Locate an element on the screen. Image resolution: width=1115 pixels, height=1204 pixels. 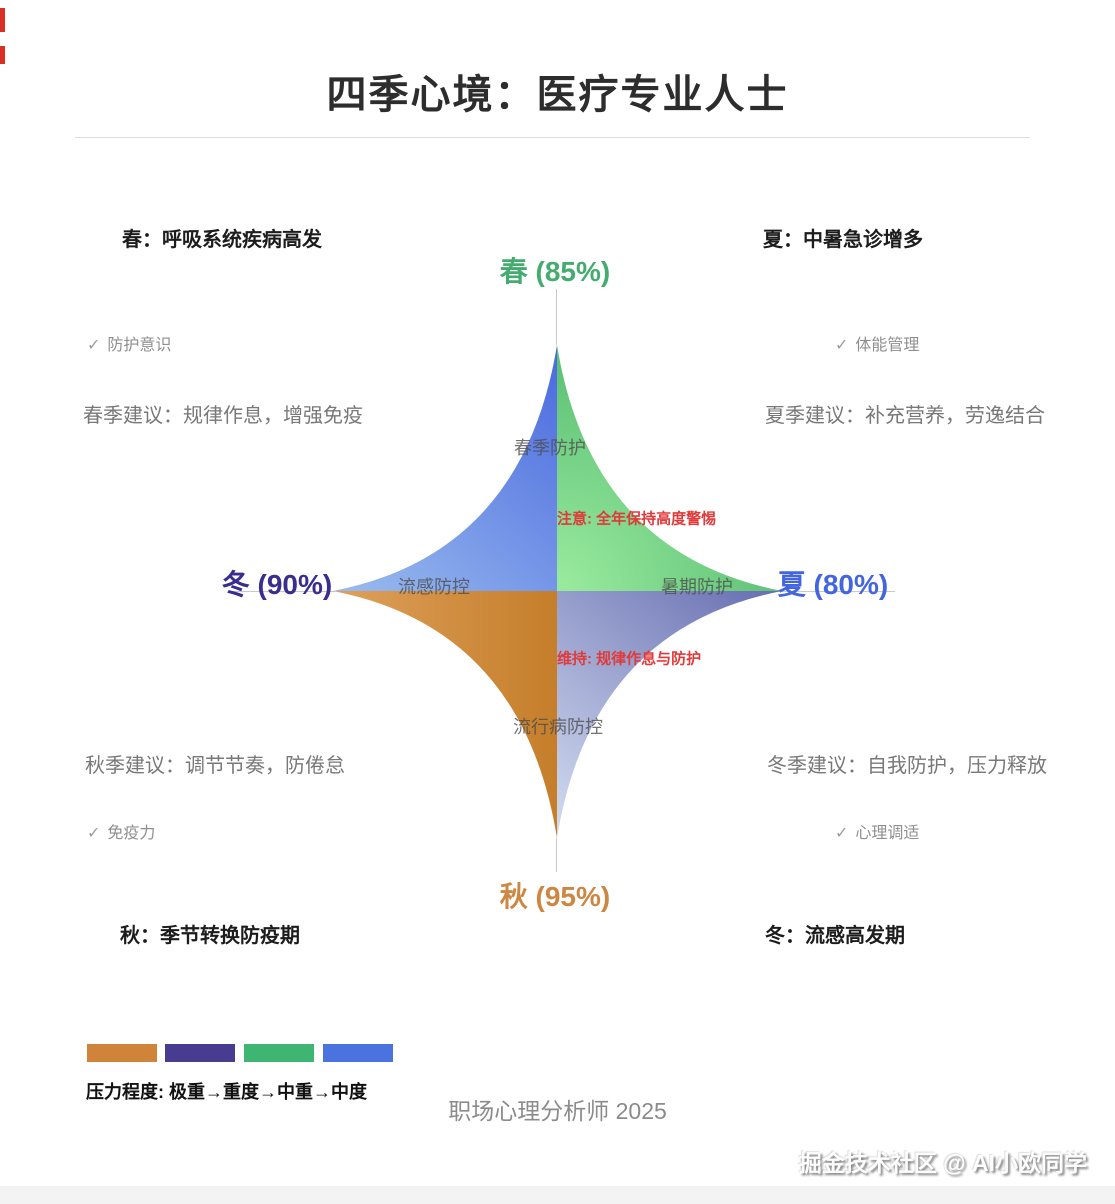
sector-label-winter: 流感防控 is located at coordinates (434, 587).